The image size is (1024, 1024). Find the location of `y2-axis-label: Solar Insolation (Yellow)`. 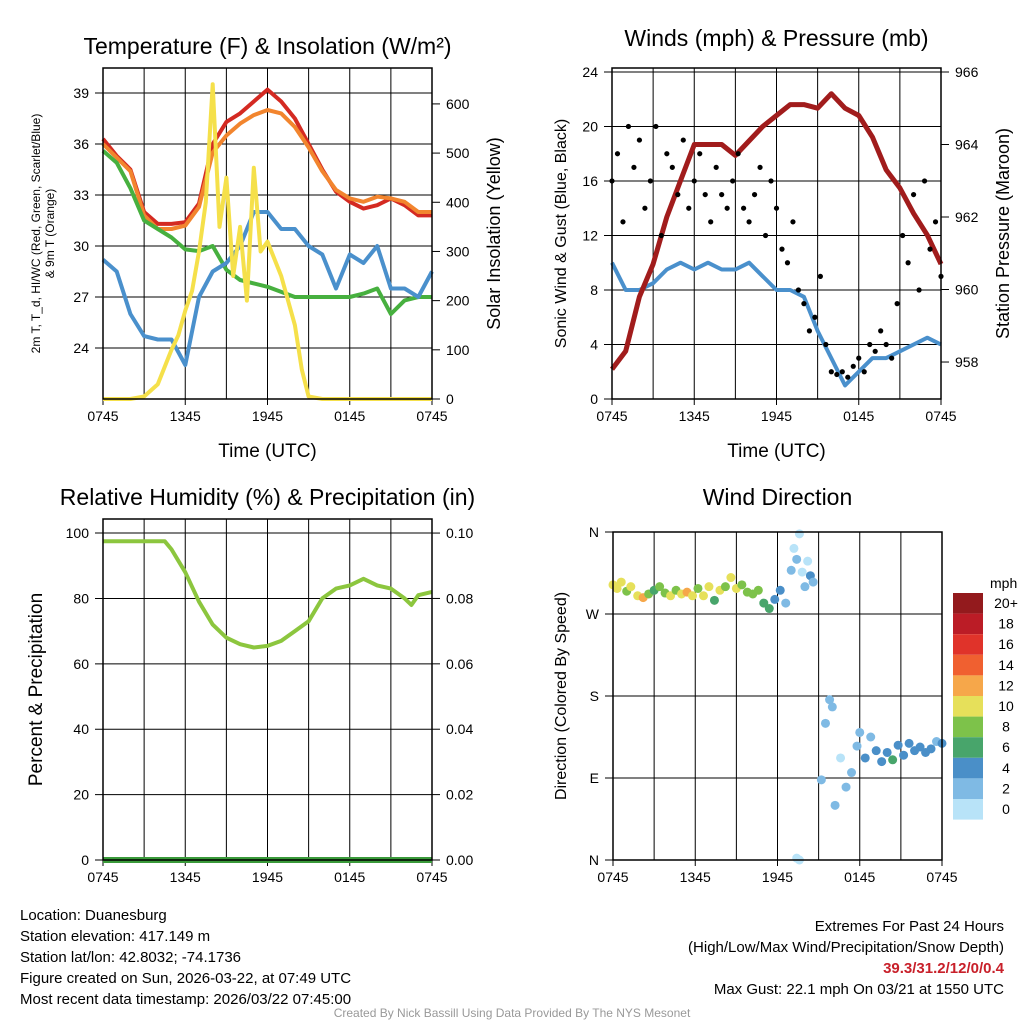

y2-axis-label: Solar Insolation (Yellow) is located at coordinates (494, 233).